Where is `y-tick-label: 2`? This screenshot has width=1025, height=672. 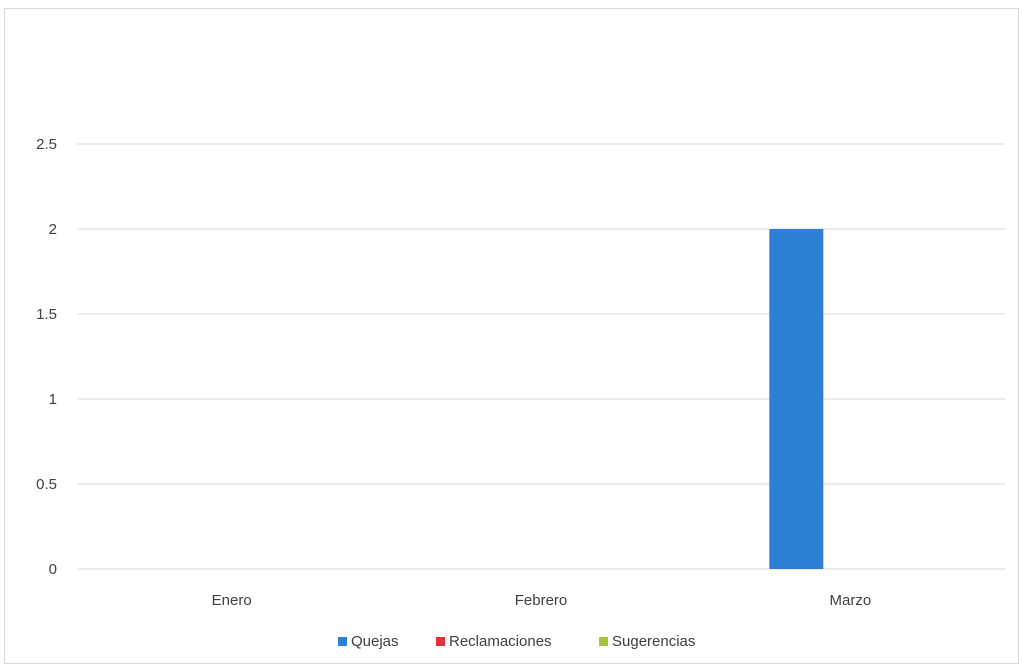 y-tick-label: 2 is located at coordinates (53, 229).